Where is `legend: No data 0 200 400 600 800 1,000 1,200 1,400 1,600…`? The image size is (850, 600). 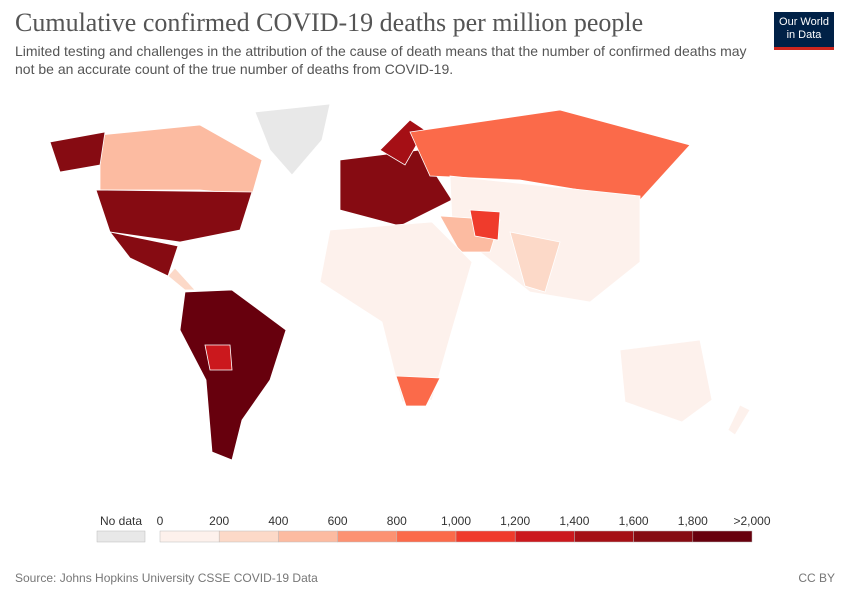 legend: No data 0 200 400 600 800 1,000 1,200 1,400 1,600… is located at coordinates (433, 528).